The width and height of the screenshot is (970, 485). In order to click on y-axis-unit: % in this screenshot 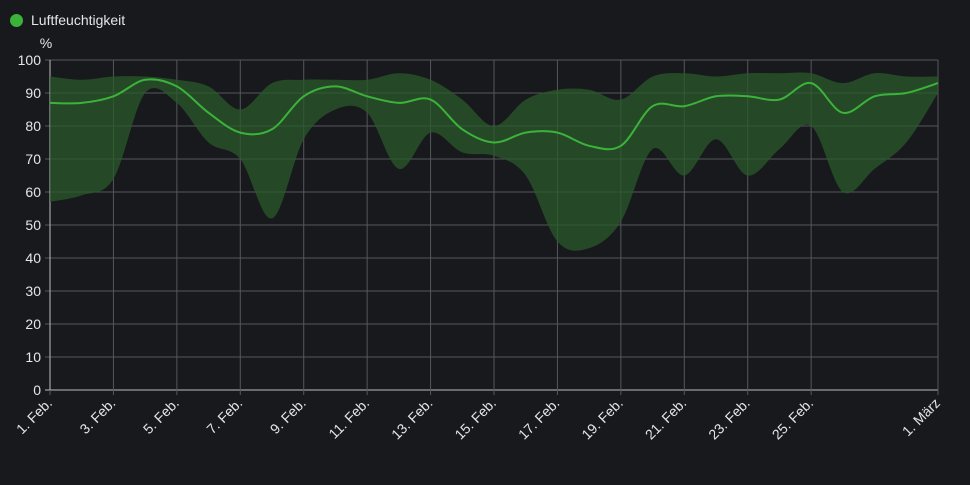, I will do `click(46, 43)`.